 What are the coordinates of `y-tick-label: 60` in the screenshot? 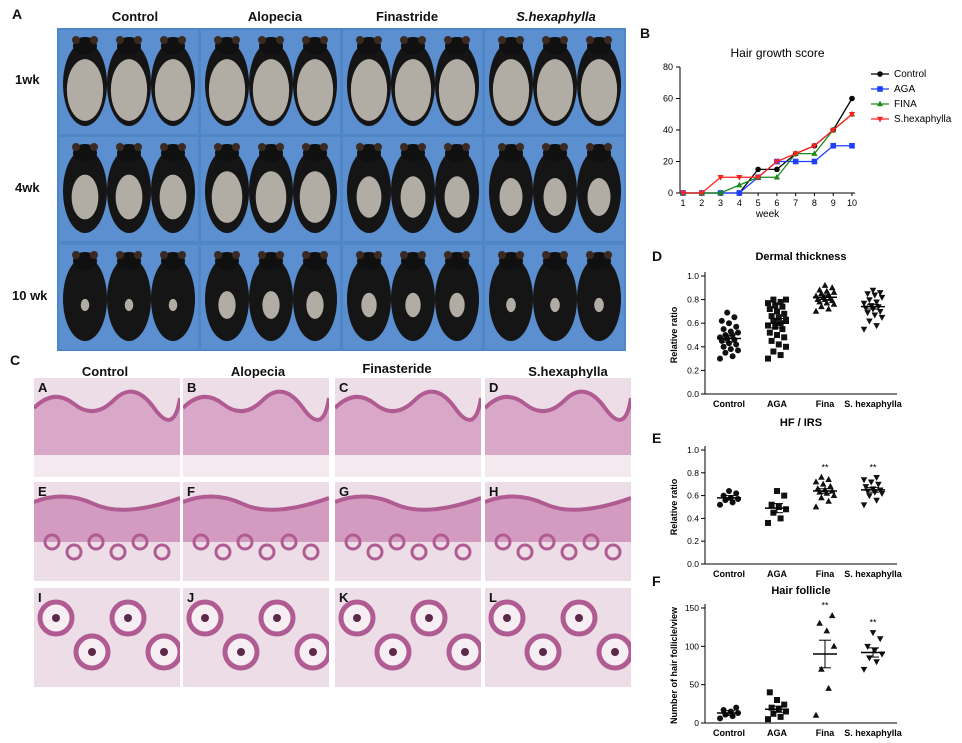 It's located at (668, 99).